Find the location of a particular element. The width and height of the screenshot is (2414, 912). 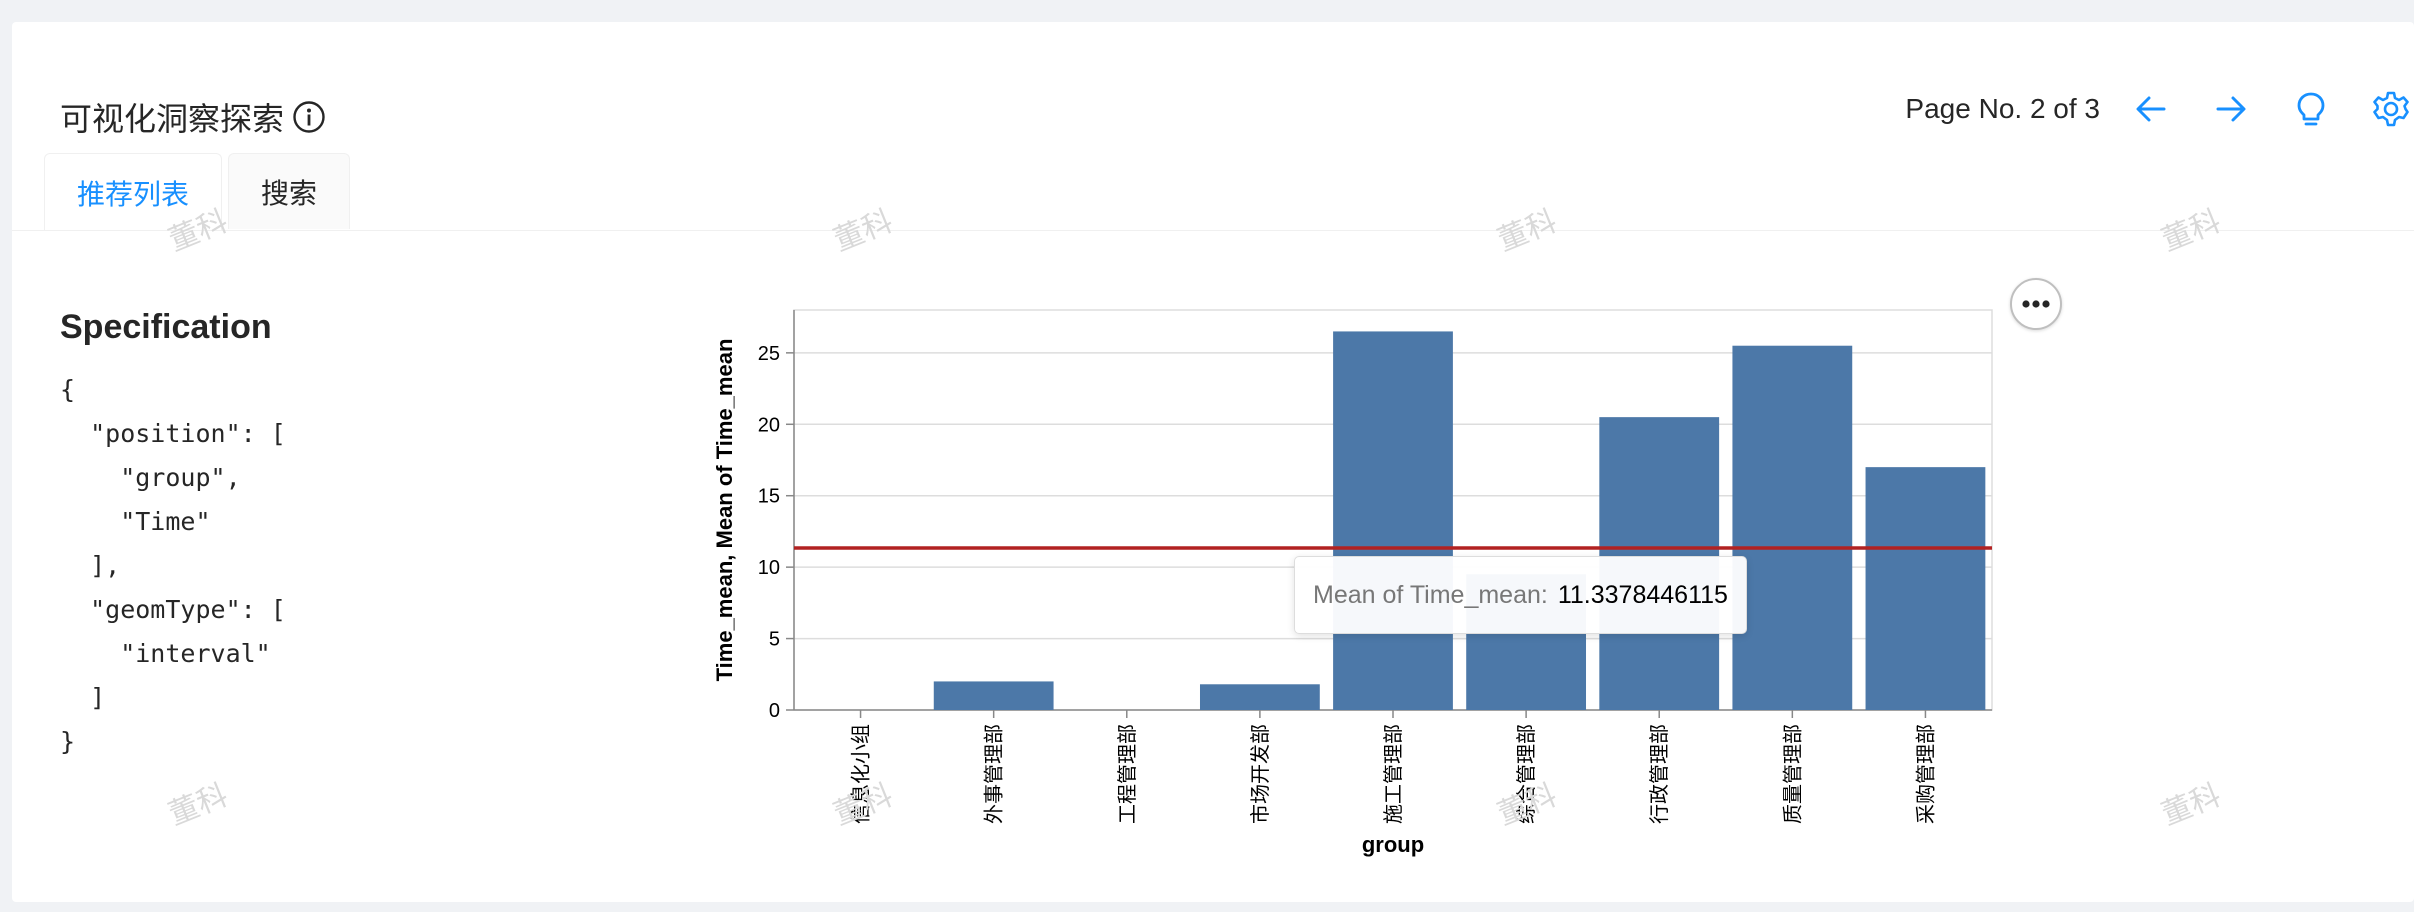

more-options-button is located at coordinates (2036, 304).